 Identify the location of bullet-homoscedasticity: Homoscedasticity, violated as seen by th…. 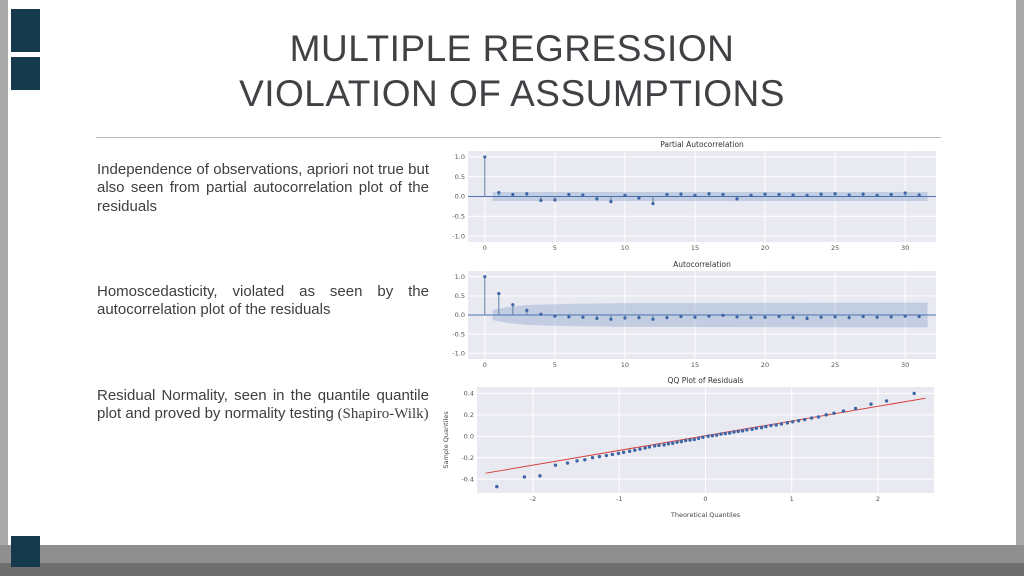
(263, 301).